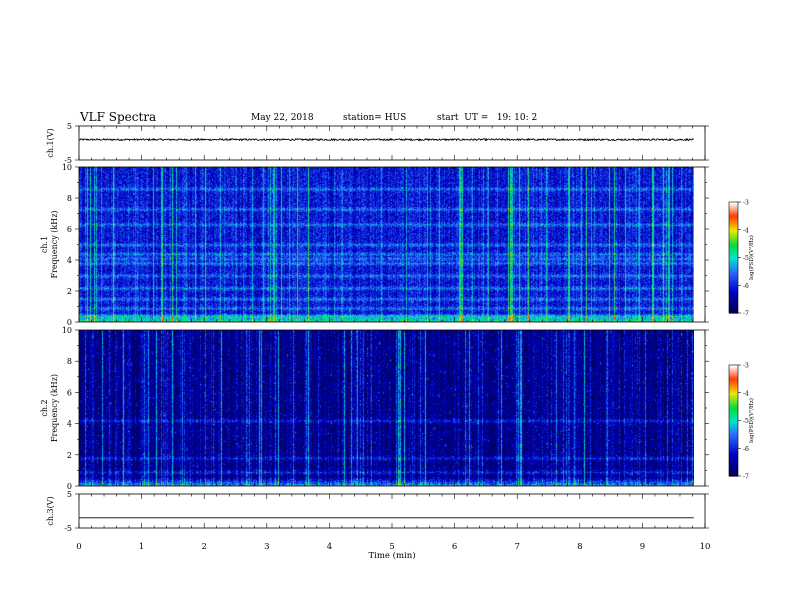  I want to click on x-tick-label: 7, so click(516, 547).